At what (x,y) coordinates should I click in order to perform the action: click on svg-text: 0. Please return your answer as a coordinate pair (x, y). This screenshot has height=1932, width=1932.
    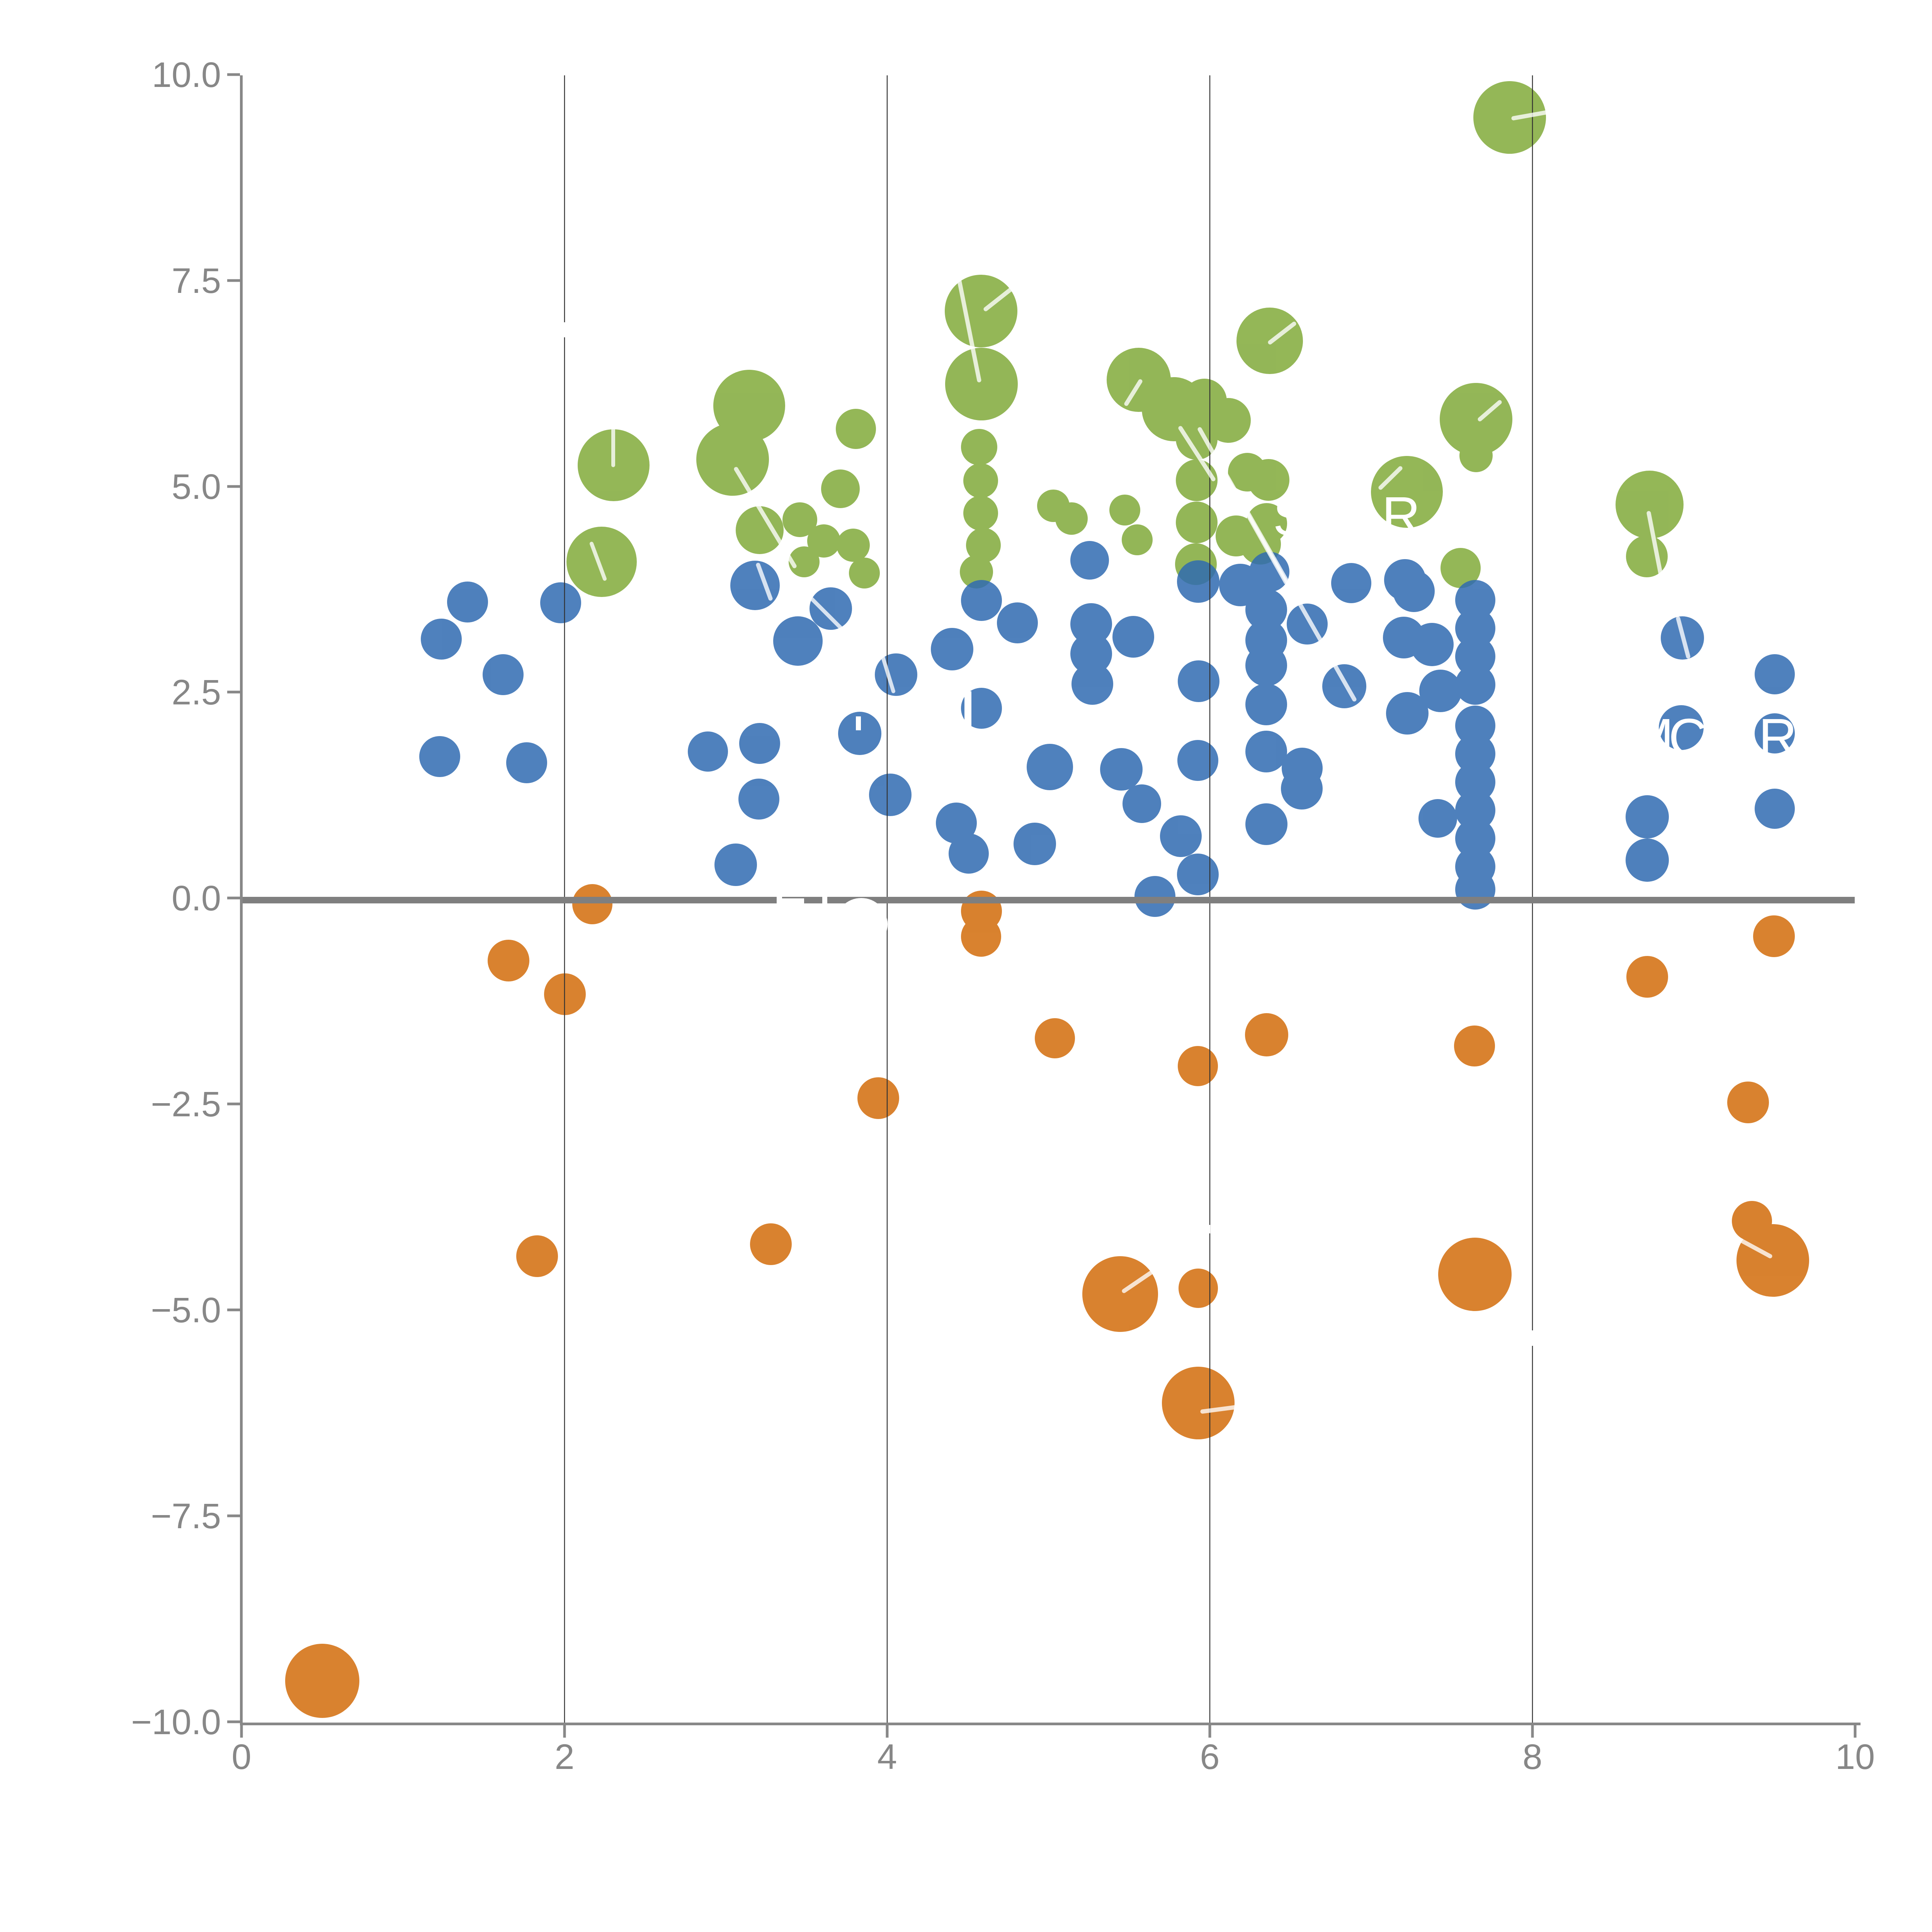
    Looking at the image, I should click on (241, 1757).